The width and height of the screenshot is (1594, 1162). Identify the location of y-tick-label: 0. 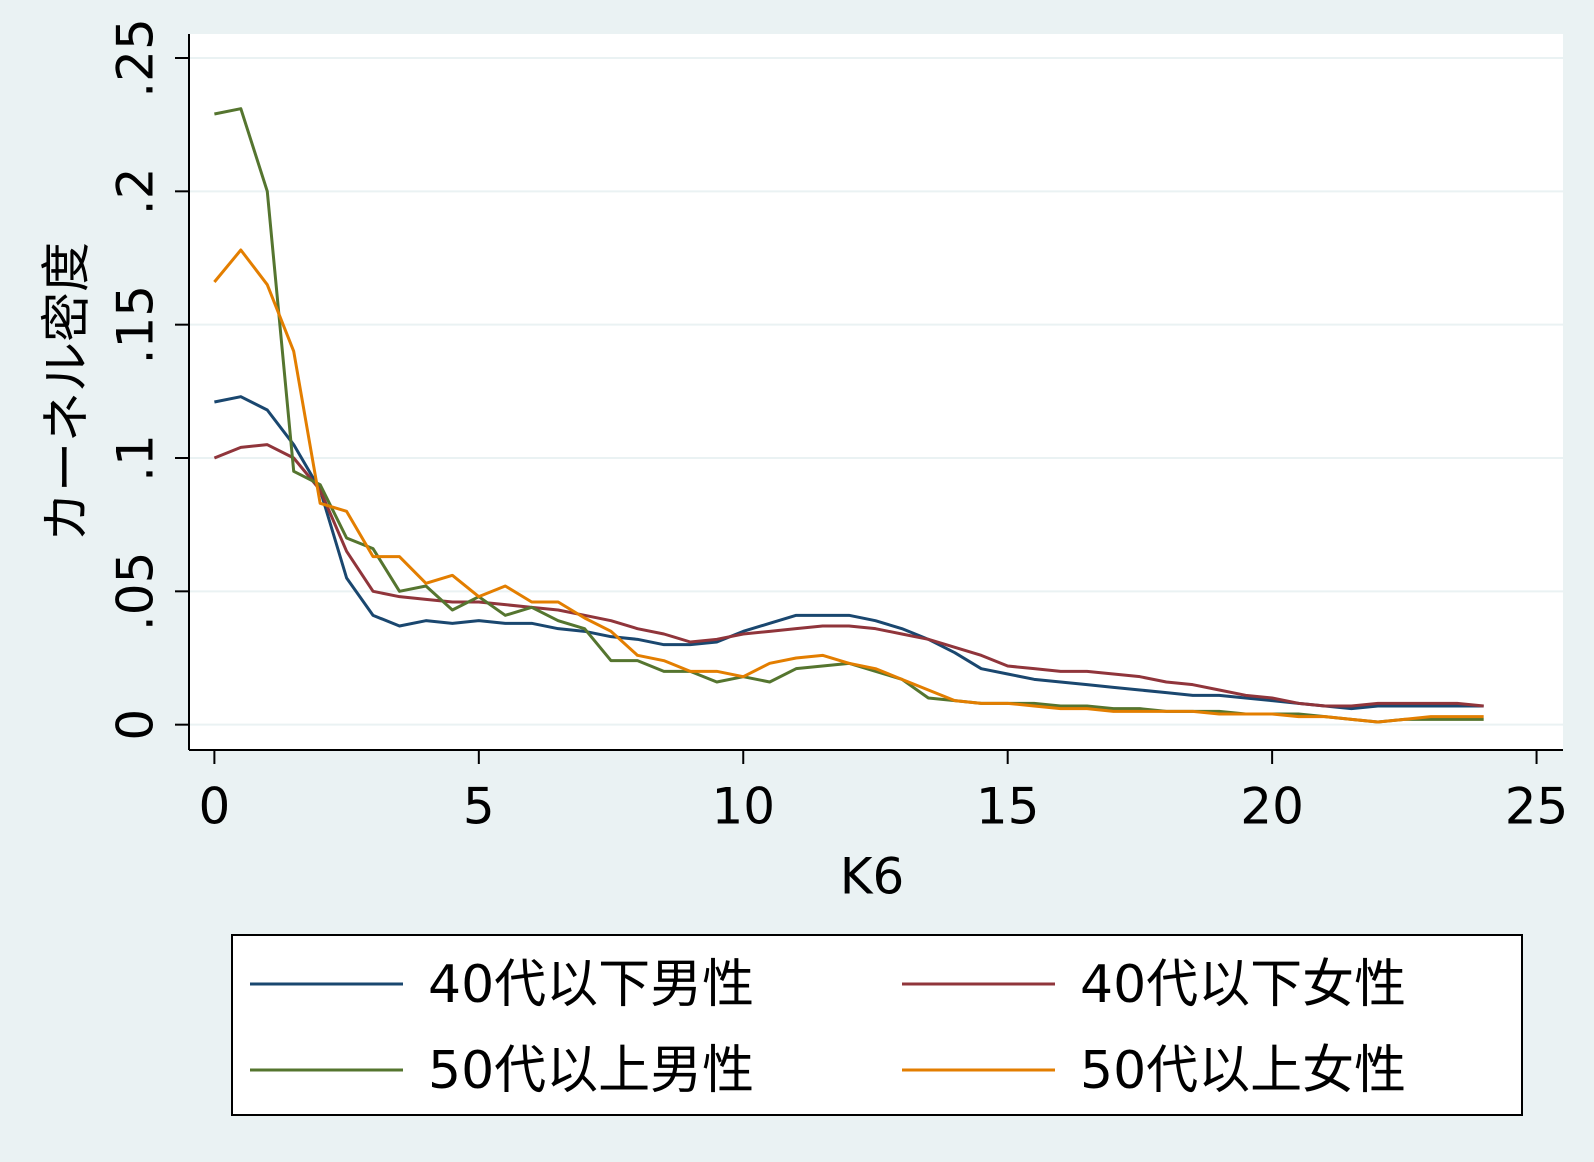
(136, 725).